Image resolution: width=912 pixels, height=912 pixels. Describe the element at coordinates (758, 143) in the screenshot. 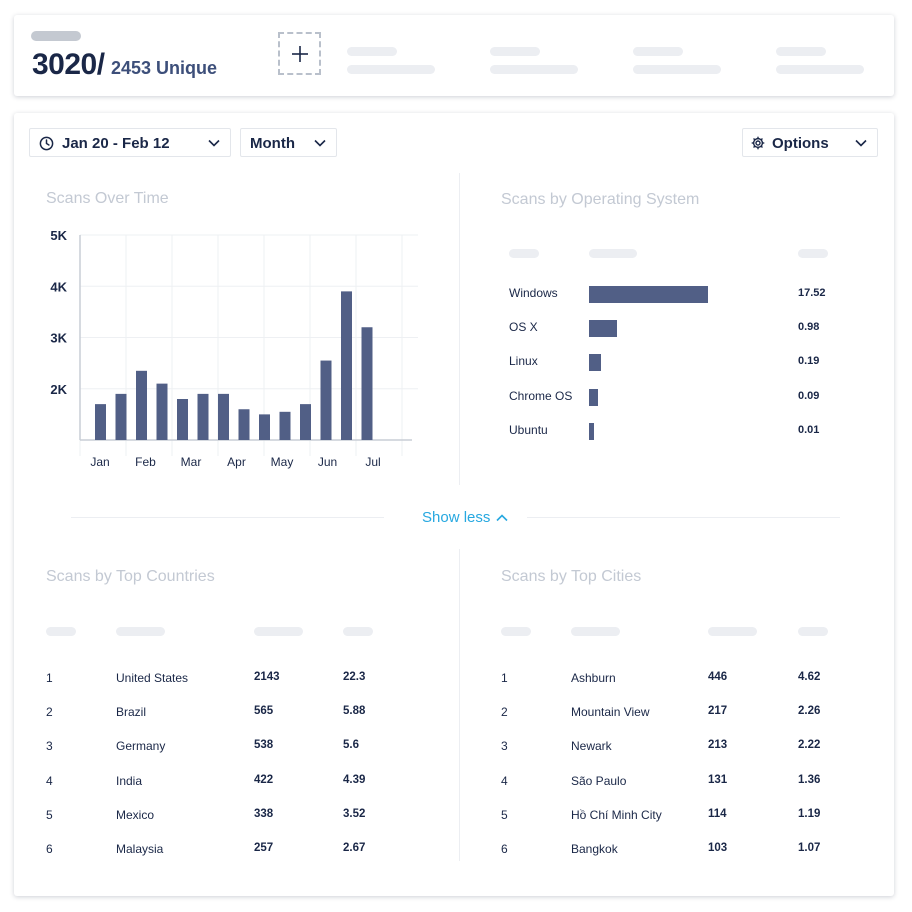

I see `gear-icon` at that location.